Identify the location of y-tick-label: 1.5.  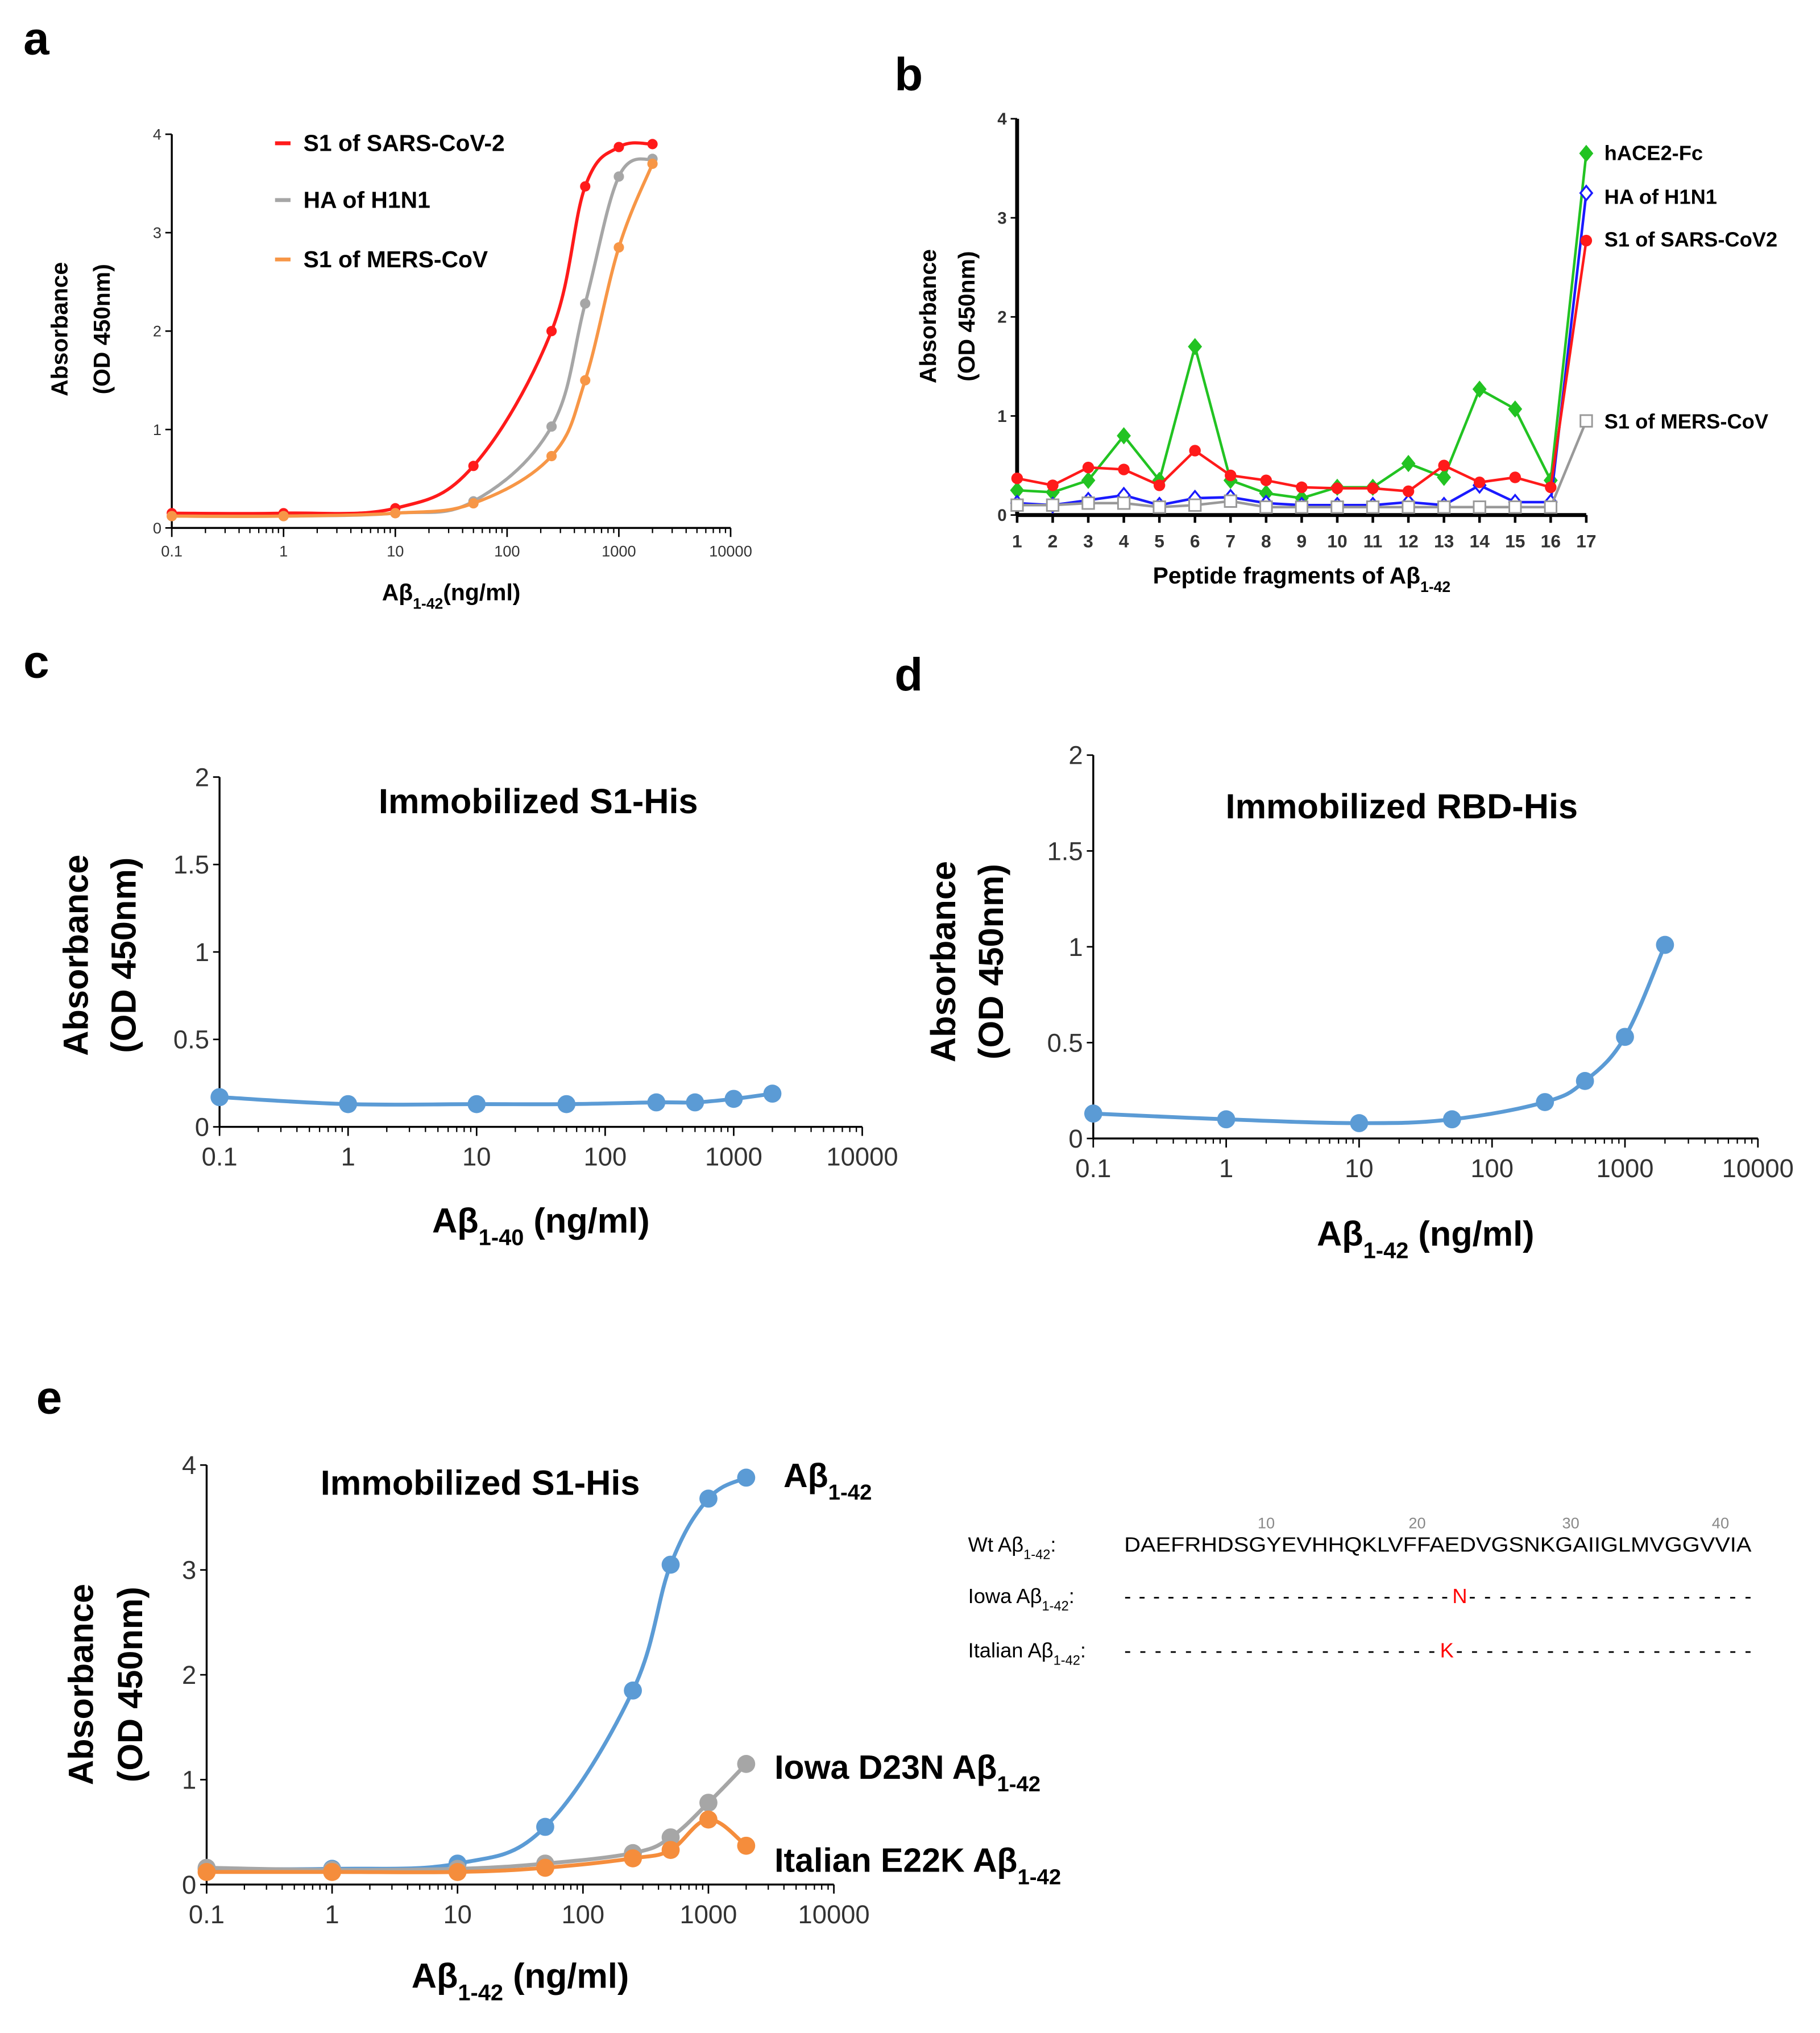
(191, 864).